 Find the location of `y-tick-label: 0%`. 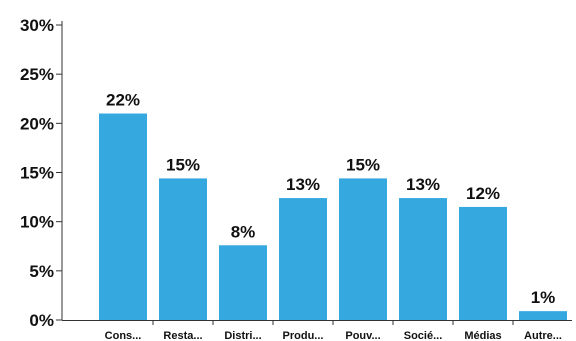

y-tick-label: 0% is located at coordinates (41, 320).